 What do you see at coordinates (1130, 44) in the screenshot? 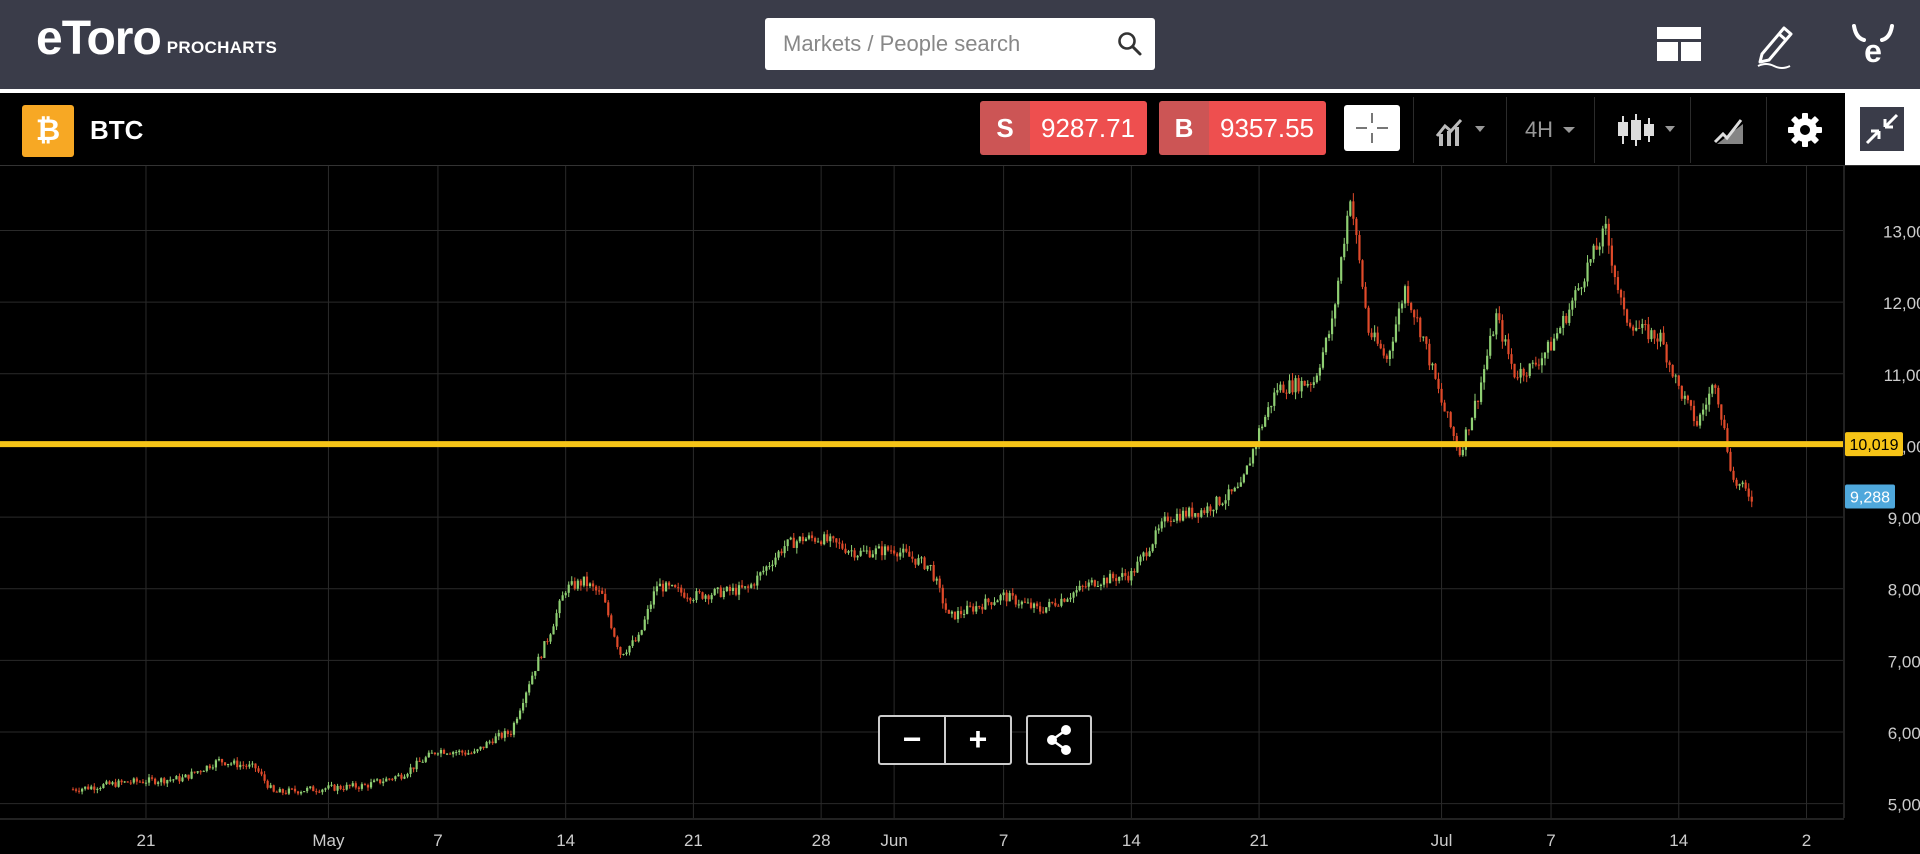
I see `search-icon` at bounding box center [1130, 44].